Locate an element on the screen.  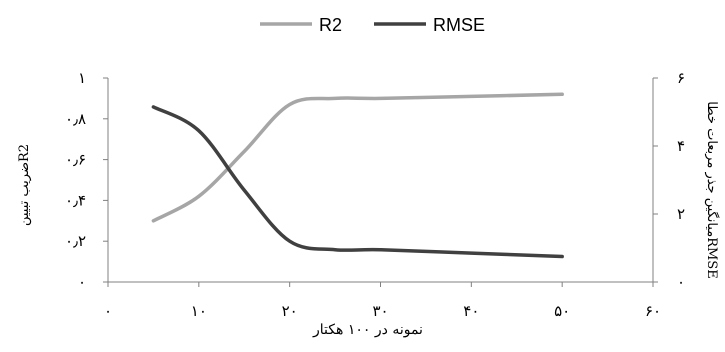
y-axis-right-label: میانگین جذر مربعات خطاRMSE is located at coordinates (712, 189).